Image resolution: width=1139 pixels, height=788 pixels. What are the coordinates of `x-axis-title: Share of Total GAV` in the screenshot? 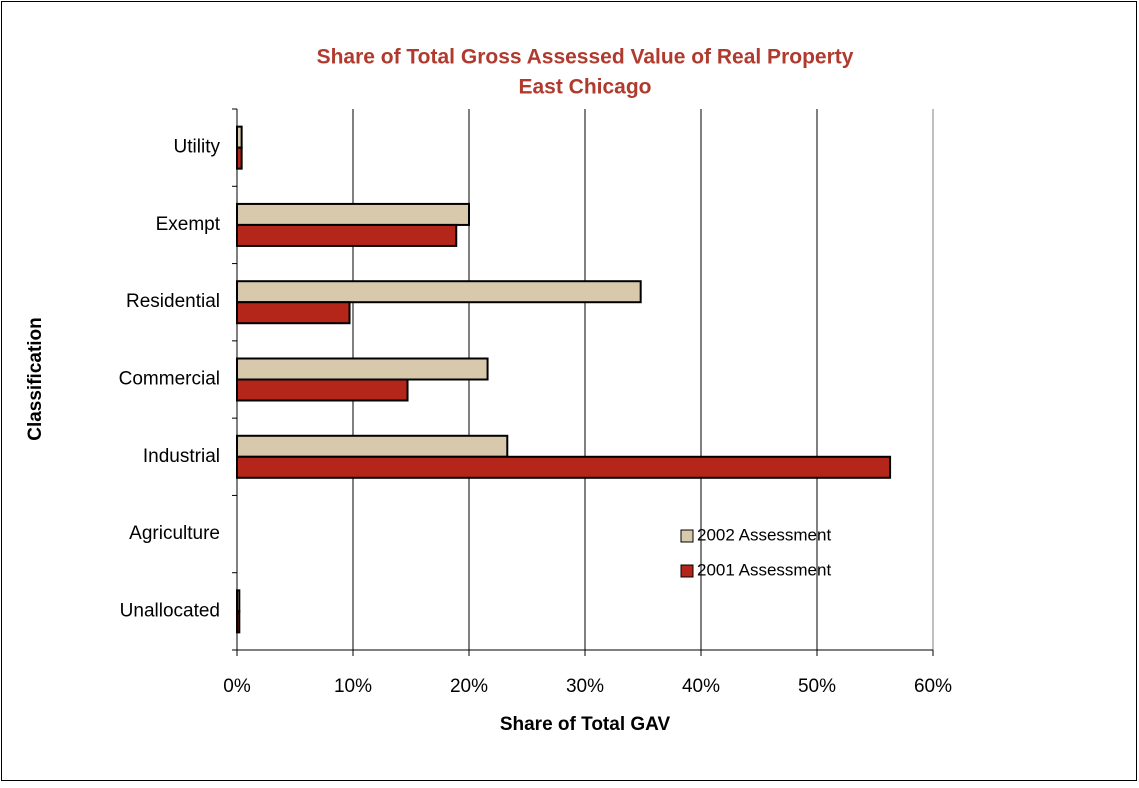 It's located at (585, 724).